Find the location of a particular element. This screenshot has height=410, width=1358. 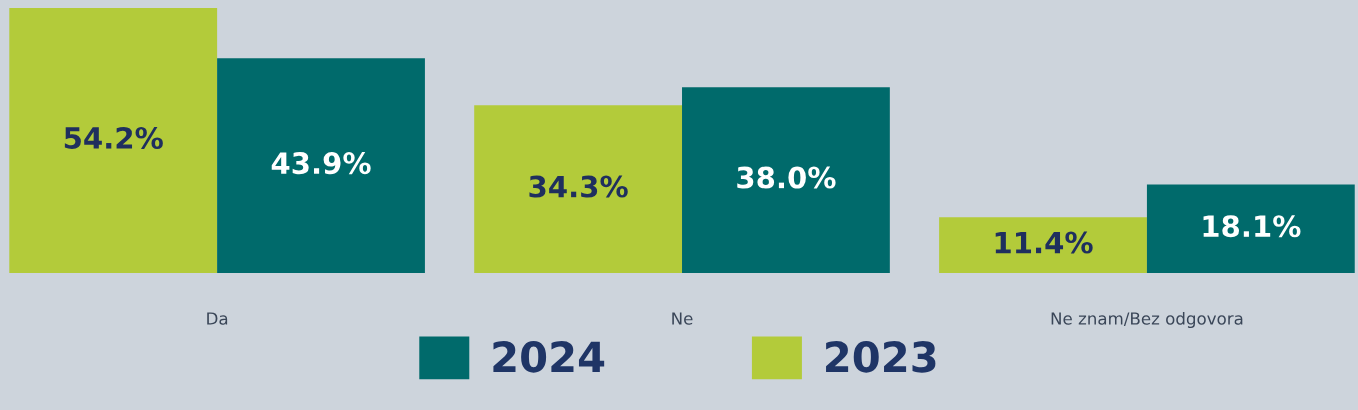

x-tick-label: Ne znam/Bez odgovora is located at coordinates (1147, 320).